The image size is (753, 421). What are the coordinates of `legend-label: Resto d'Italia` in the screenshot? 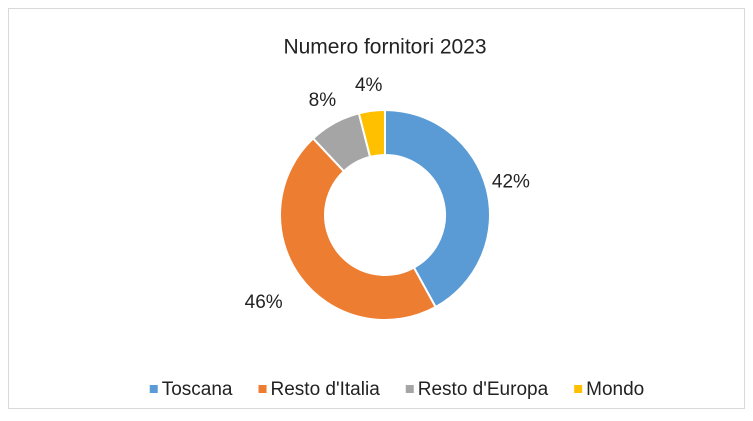 It's located at (326, 389).